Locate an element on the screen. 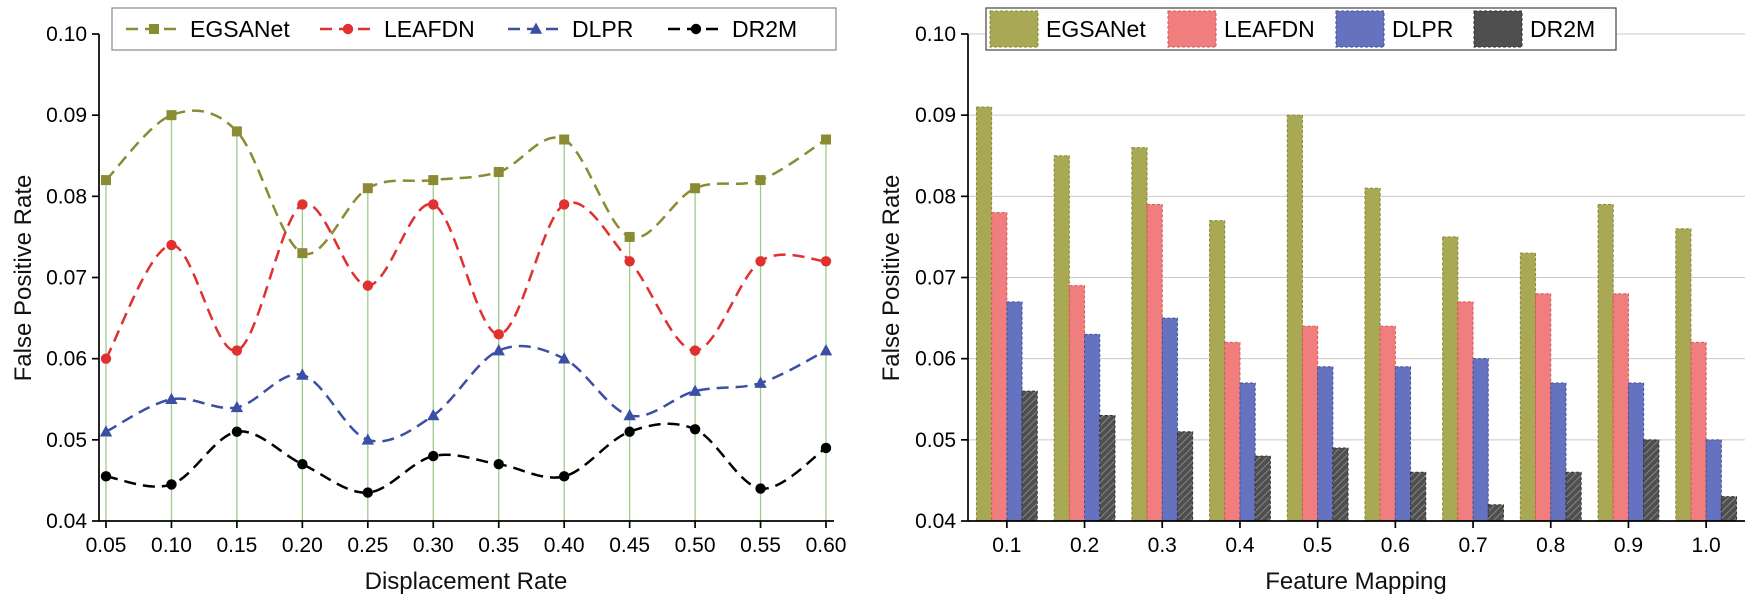  series-egsanet-line is located at coordinates (466, 184).